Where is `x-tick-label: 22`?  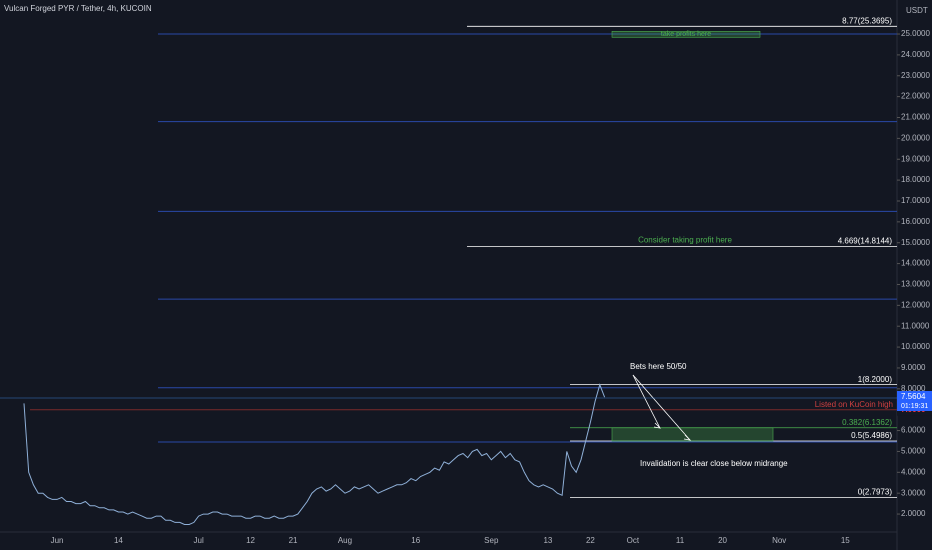
x-tick-label: 22 is located at coordinates (590, 540).